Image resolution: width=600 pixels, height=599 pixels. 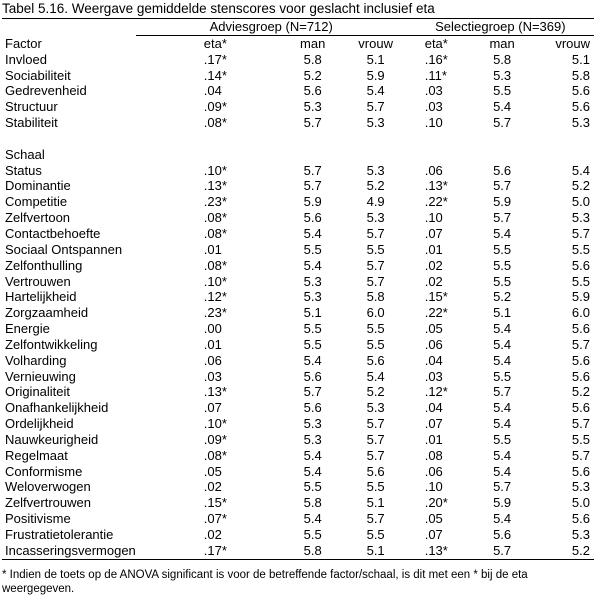 I want to click on col-vrouw-selectie: vrouw, so click(x=572, y=43).